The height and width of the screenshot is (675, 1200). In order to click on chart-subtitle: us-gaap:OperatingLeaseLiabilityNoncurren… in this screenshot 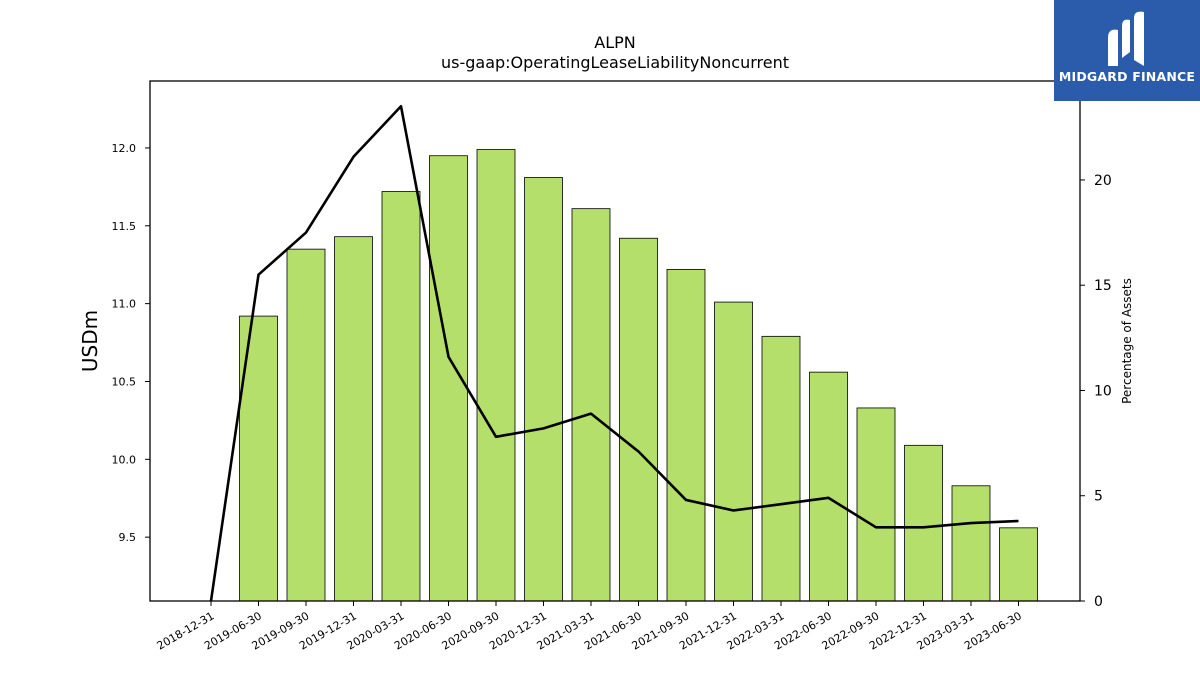, I will do `click(615, 62)`.